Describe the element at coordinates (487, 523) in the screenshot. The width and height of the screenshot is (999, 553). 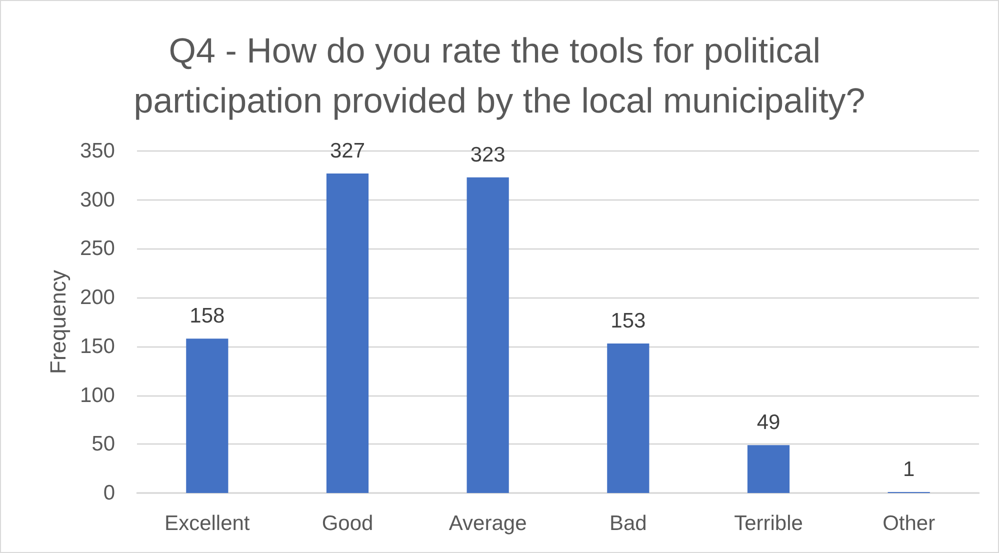
I see `x-tick-label: Average` at that location.